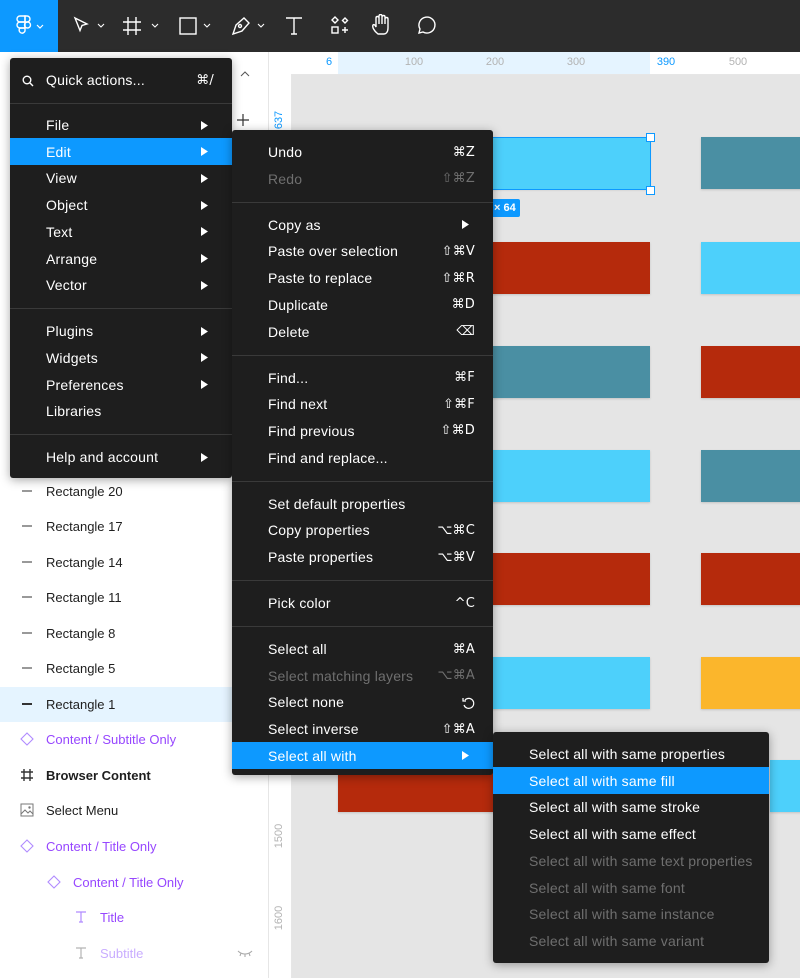  What do you see at coordinates (84, 491) in the screenshot?
I see `layer-name: Rectangle 20` at bounding box center [84, 491].